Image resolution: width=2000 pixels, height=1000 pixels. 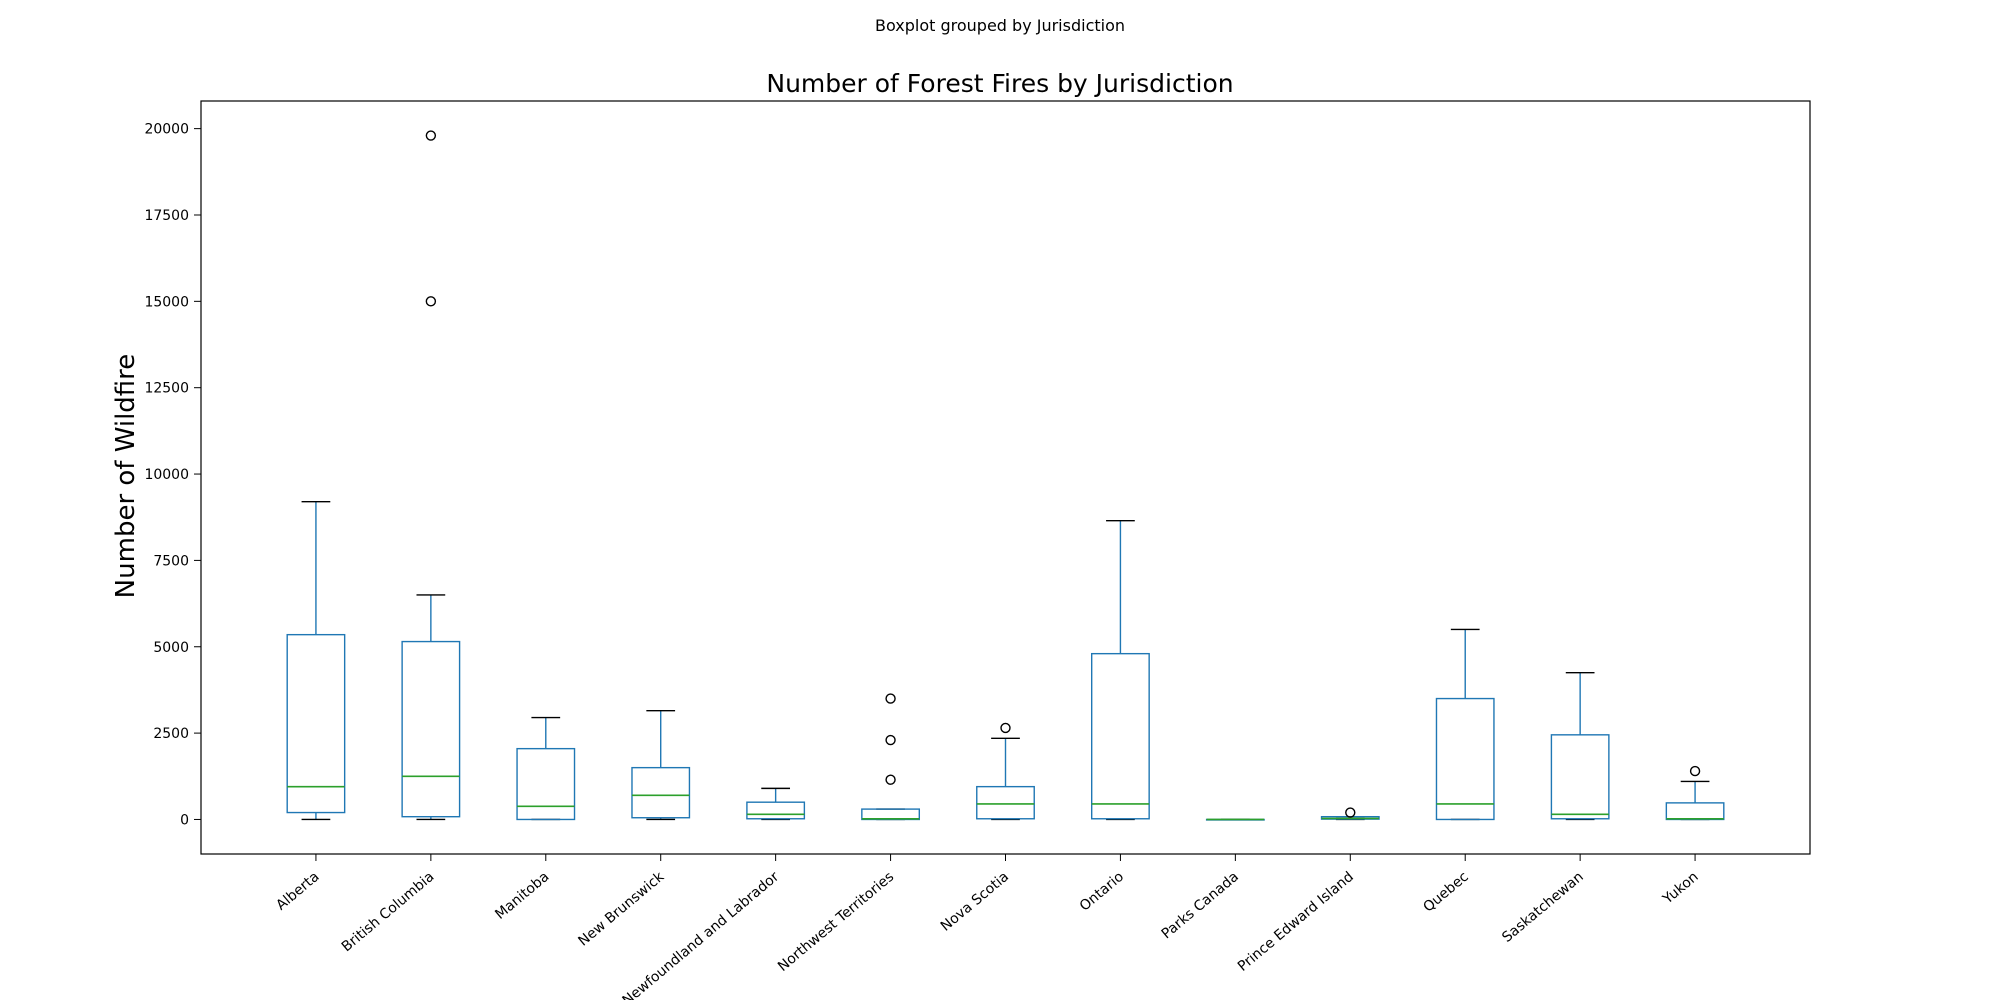 What do you see at coordinates (621, 908) in the screenshot?
I see `x-tick-label: New Brunswick` at bounding box center [621, 908].